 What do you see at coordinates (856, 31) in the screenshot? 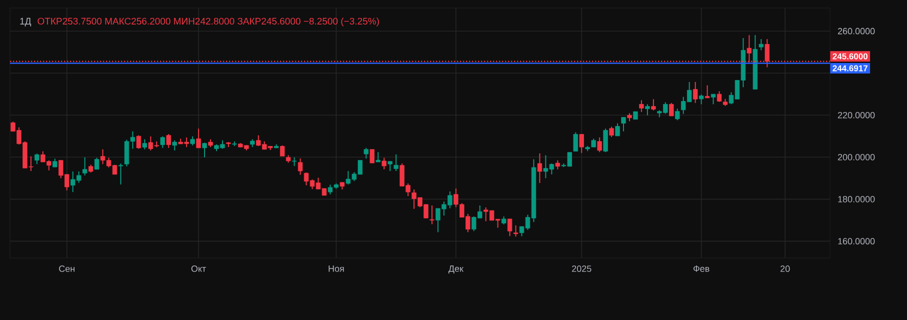
I see `y-tick-label: 260.0000` at bounding box center [856, 31].